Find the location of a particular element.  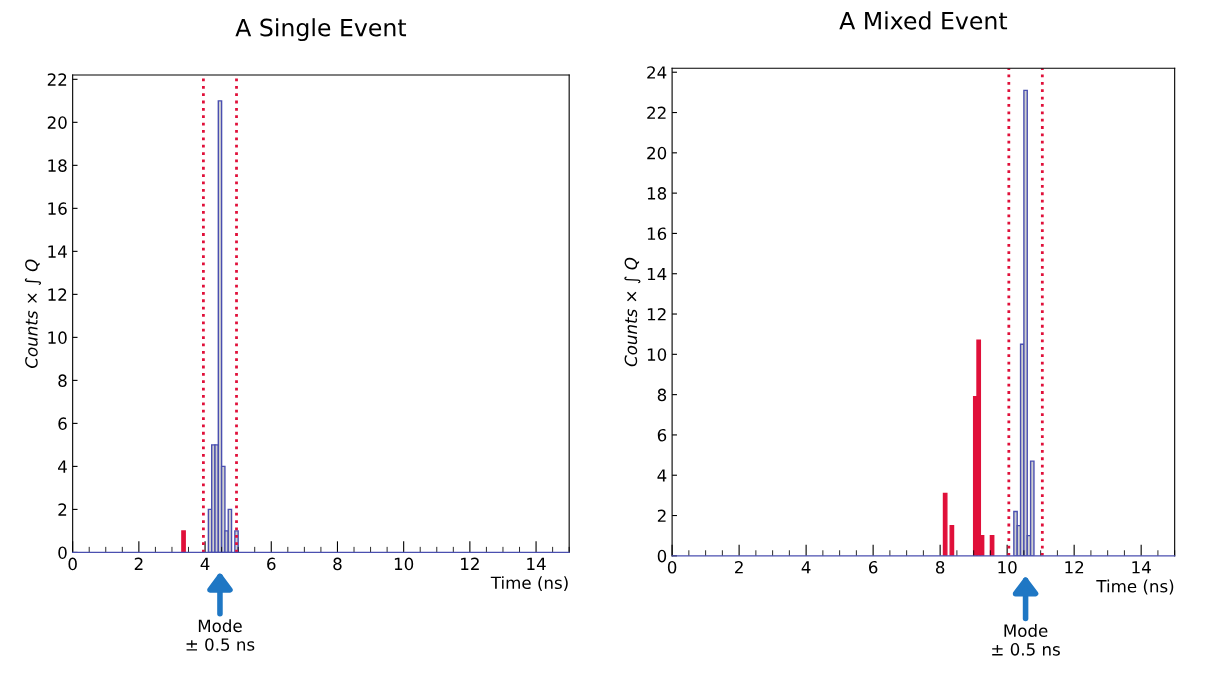

chart-title: A Single Event is located at coordinates (321, 30).